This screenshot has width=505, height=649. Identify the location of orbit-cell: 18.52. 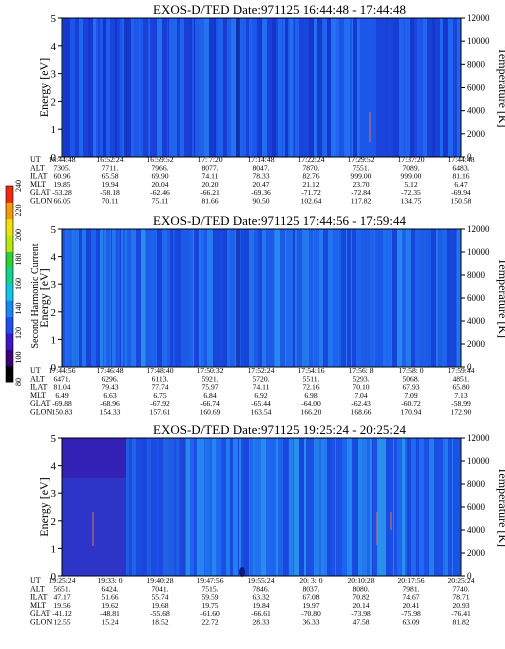
(159, 622).